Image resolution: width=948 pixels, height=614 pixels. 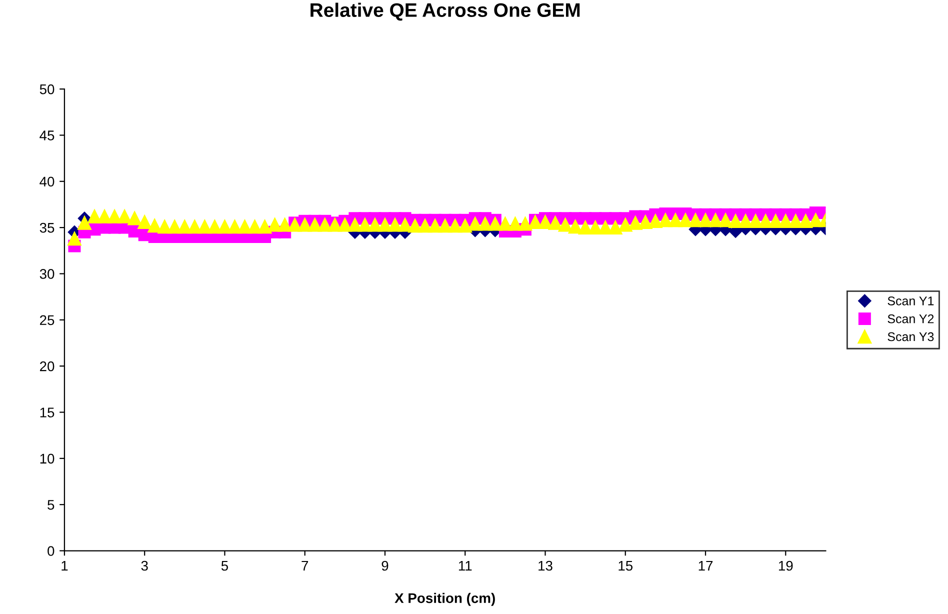 I want to click on y-tick-label: 35, so click(x=47, y=227).